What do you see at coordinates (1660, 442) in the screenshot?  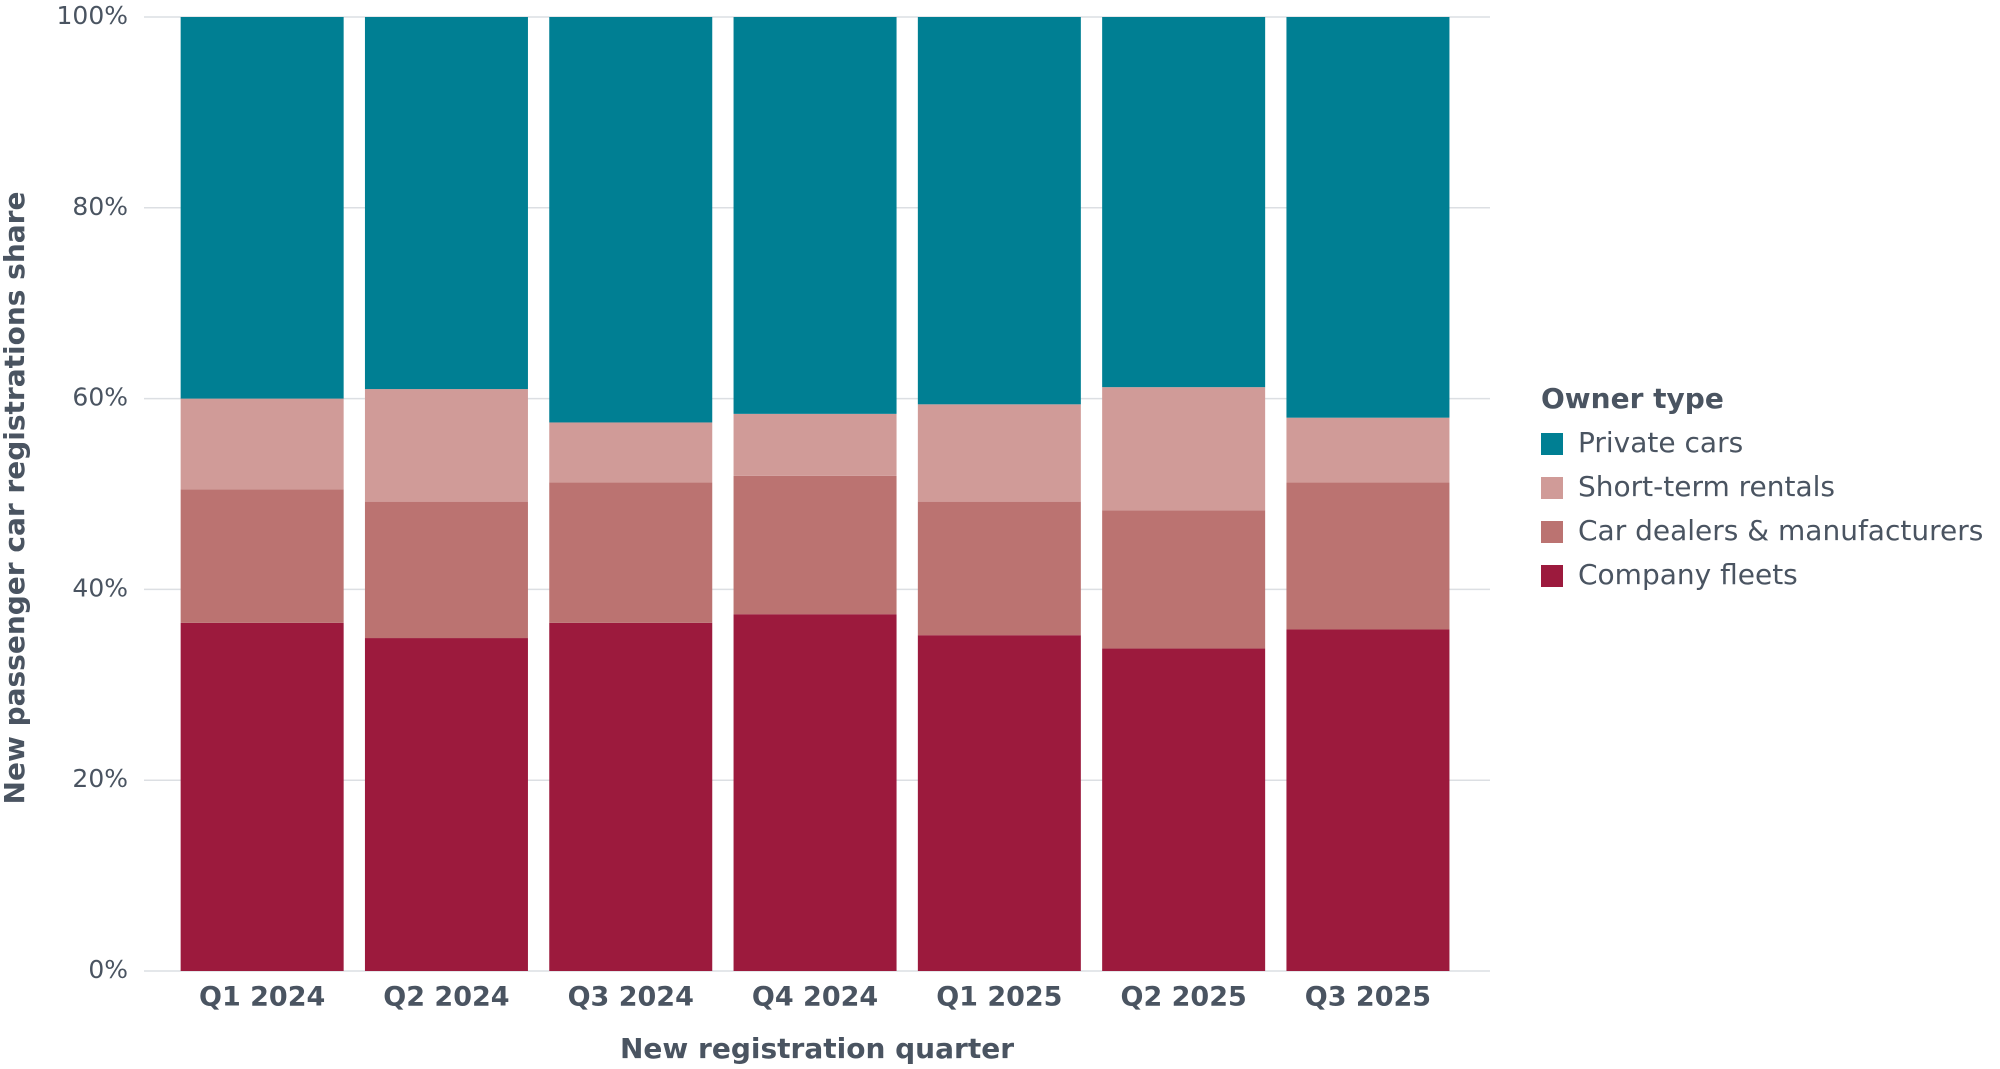 I see `legend-label: Private cars` at bounding box center [1660, 442].